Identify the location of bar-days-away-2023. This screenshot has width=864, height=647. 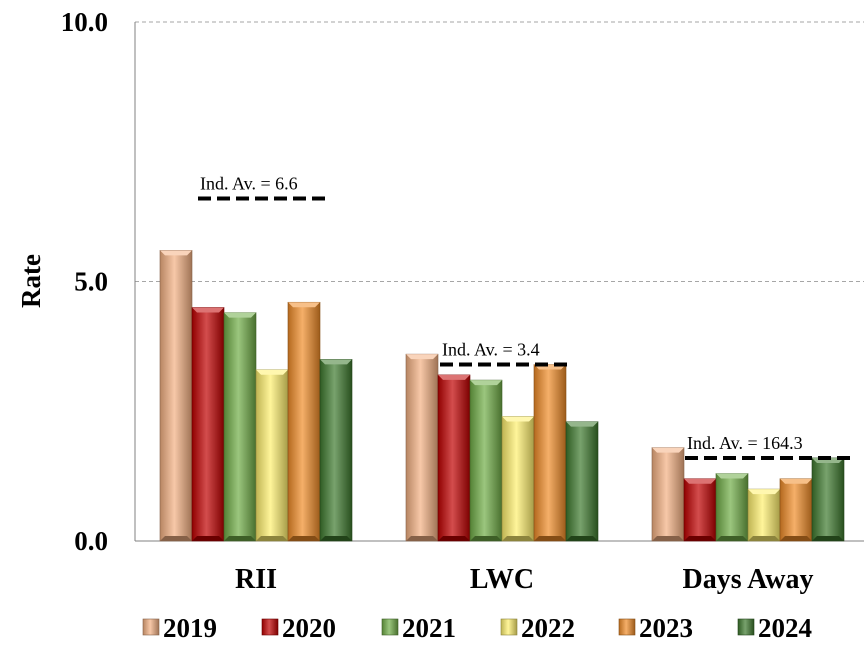
(796, 510).